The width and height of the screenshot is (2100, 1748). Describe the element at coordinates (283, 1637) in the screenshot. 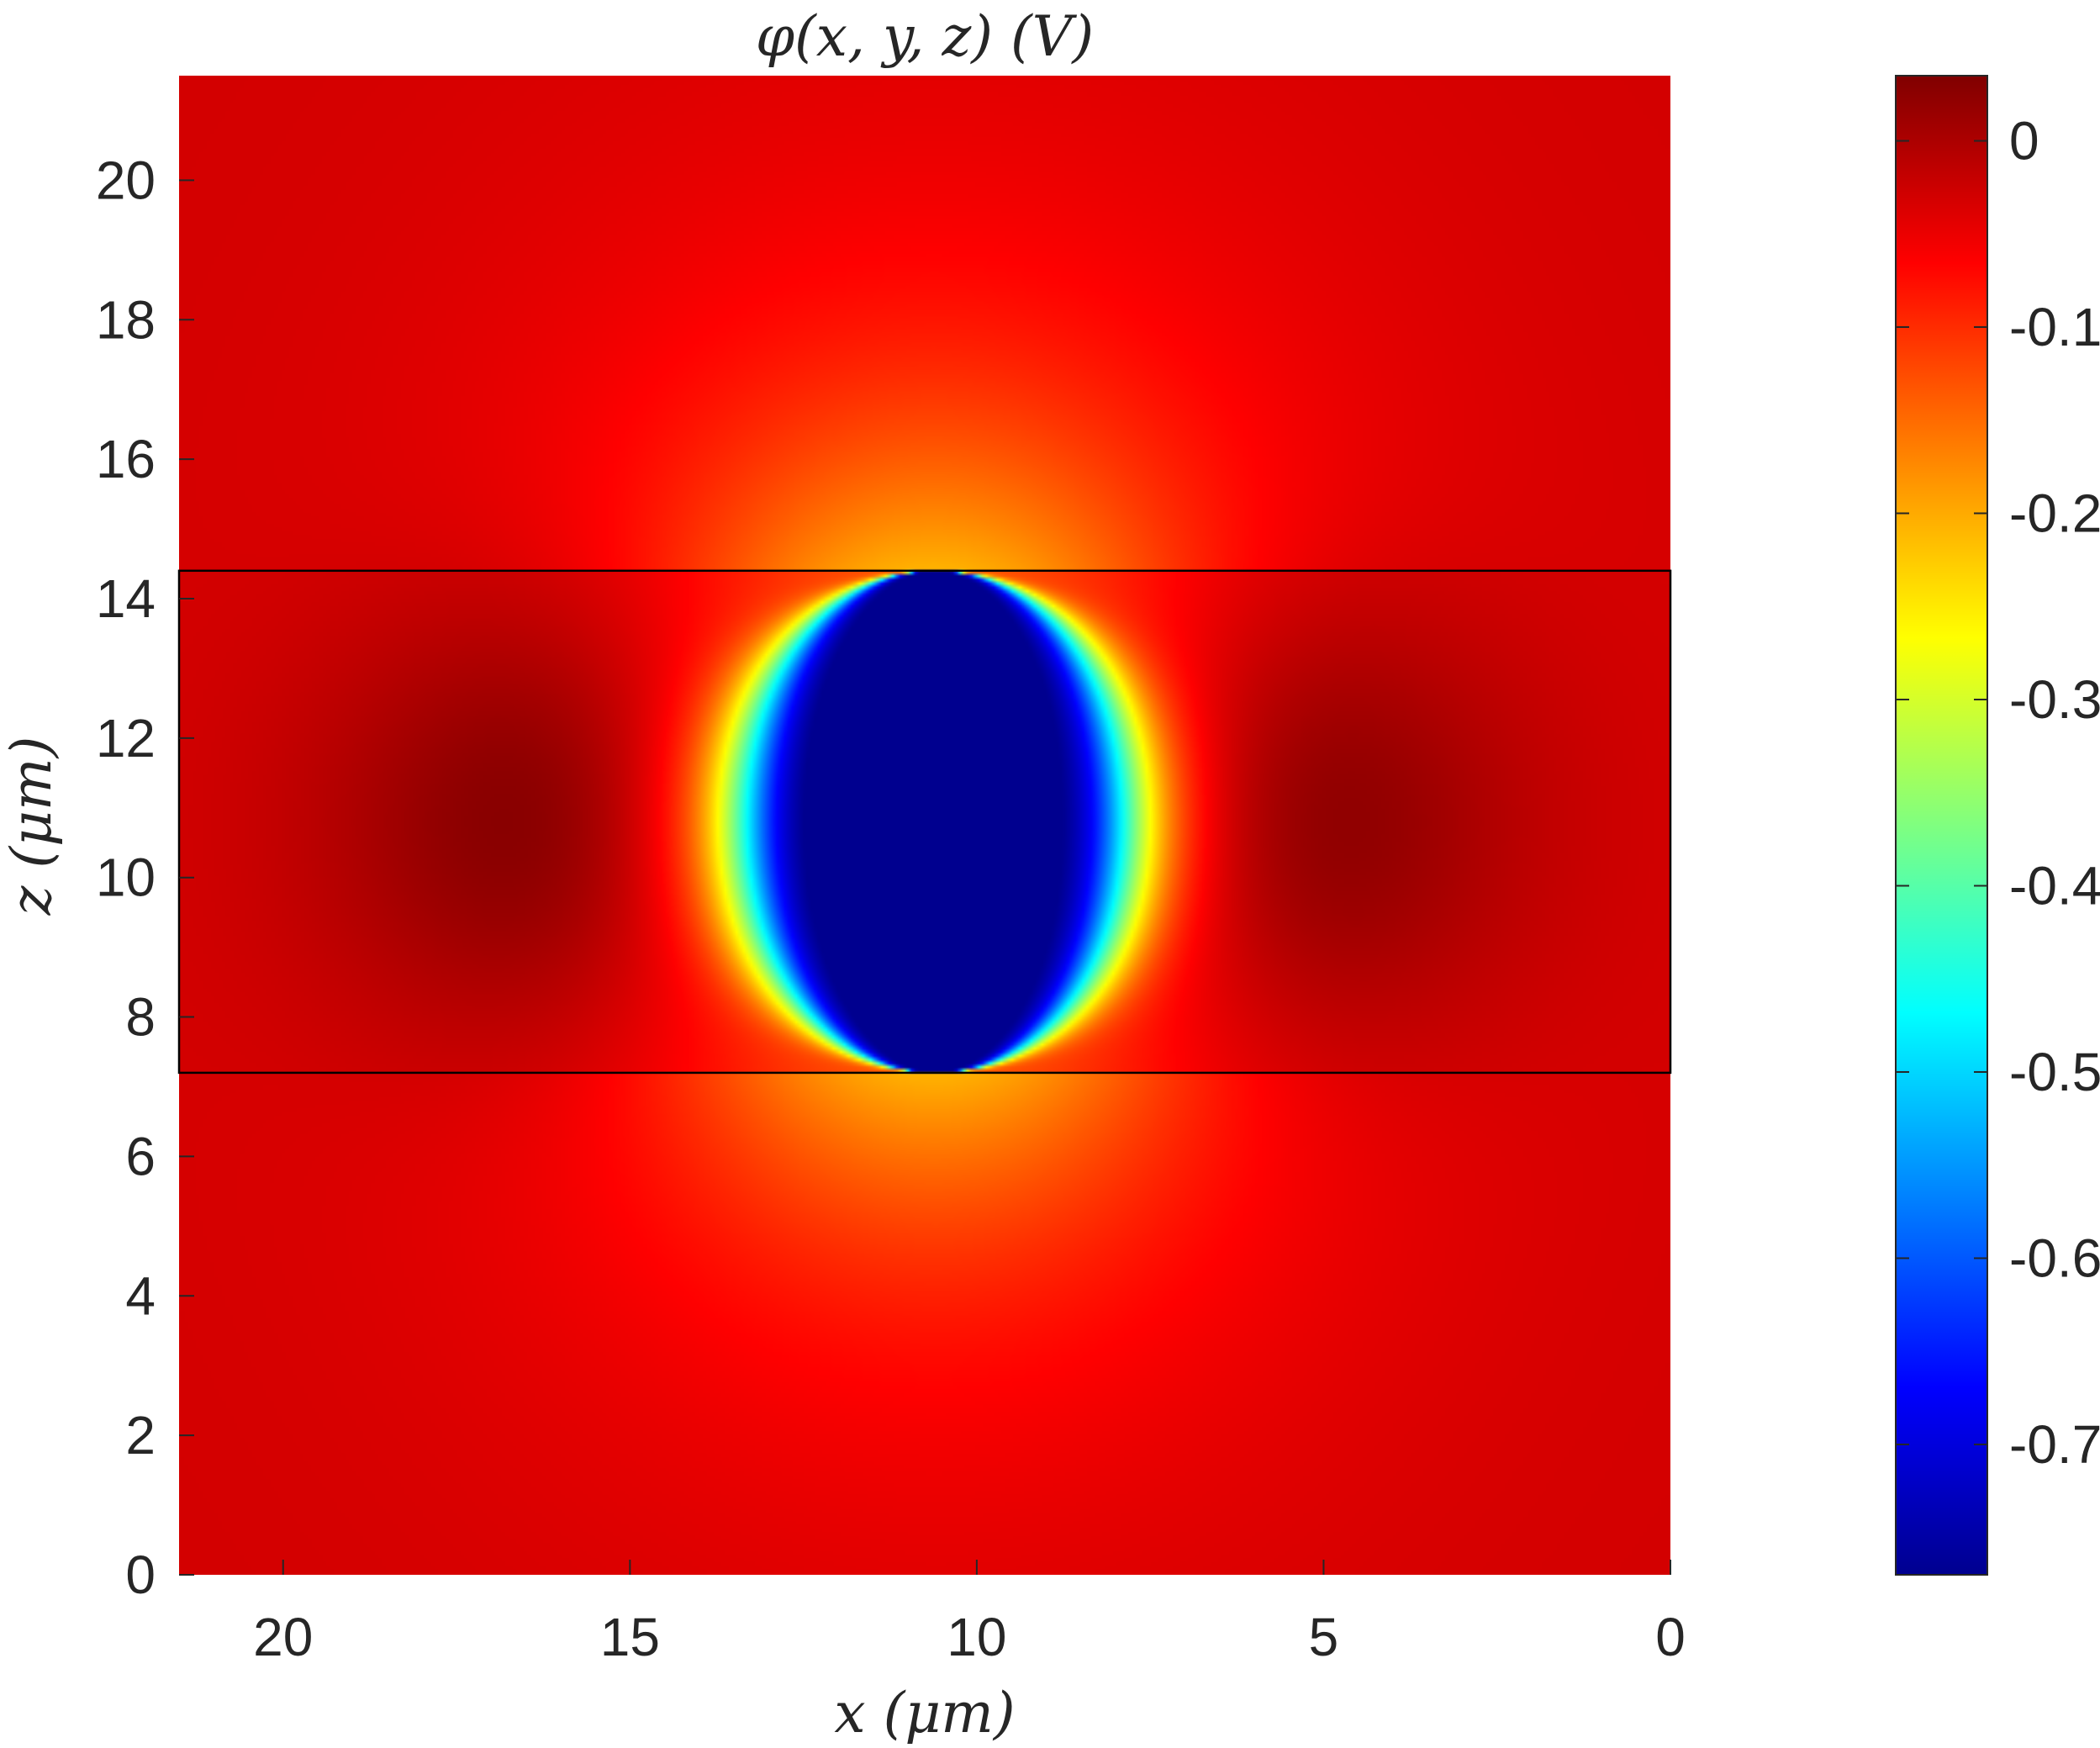

I see `x-tick-label: 20` at that location.